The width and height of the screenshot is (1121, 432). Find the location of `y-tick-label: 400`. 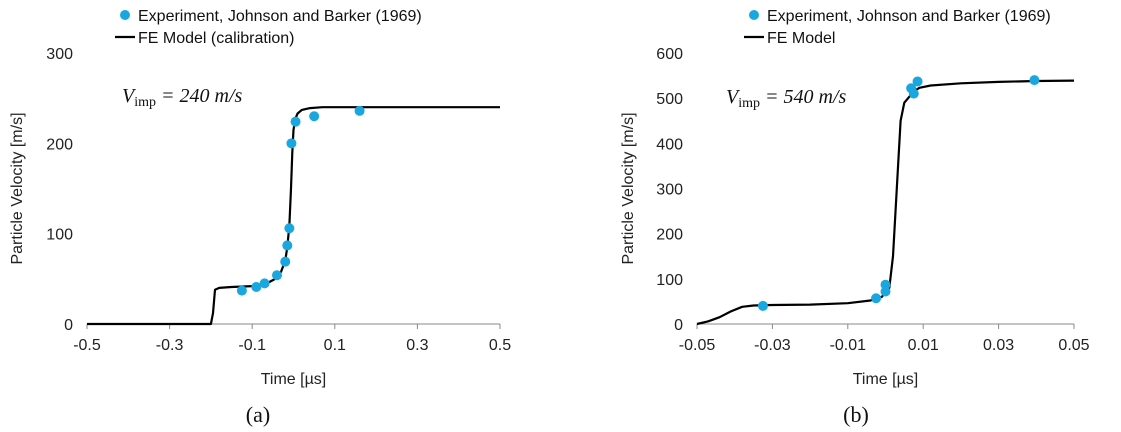

y-tick-label: 400 is located at coordinates (669, 144).